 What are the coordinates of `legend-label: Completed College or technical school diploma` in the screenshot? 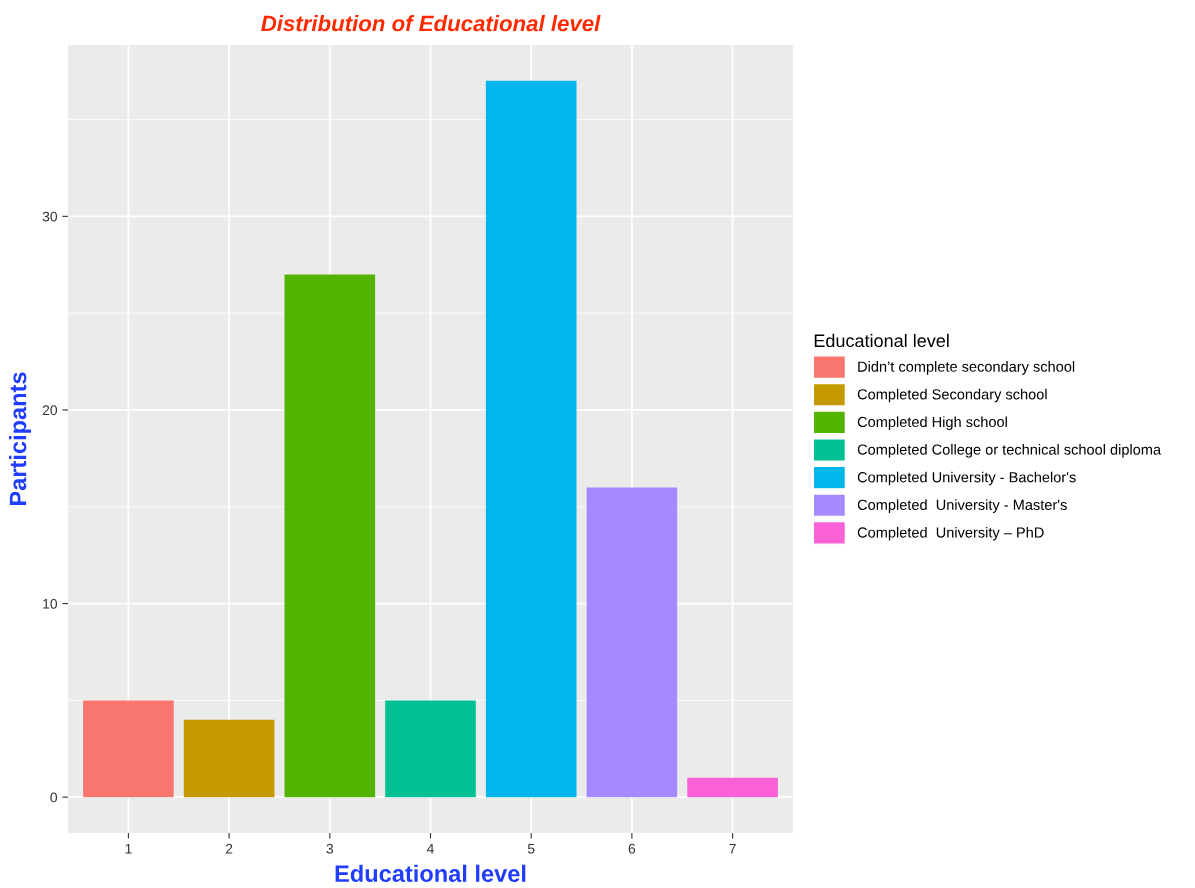 It's located at (1009, 451).